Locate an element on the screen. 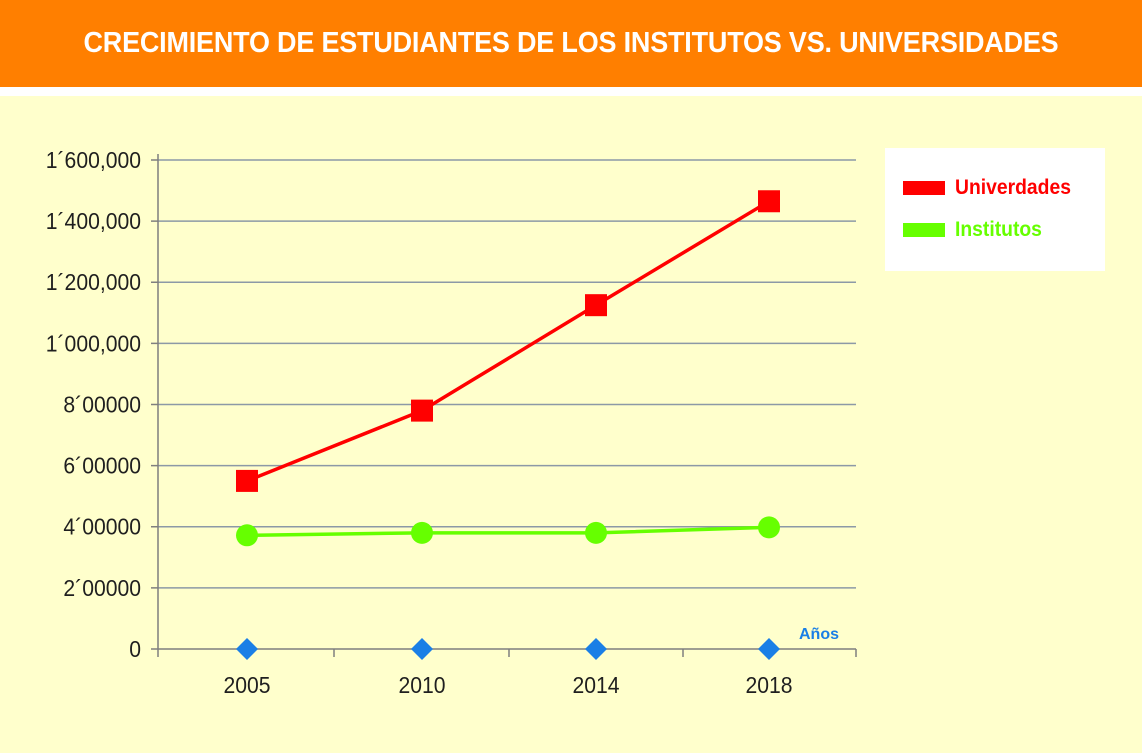  x-axis-title: Años is located at coordinates (819, 634).